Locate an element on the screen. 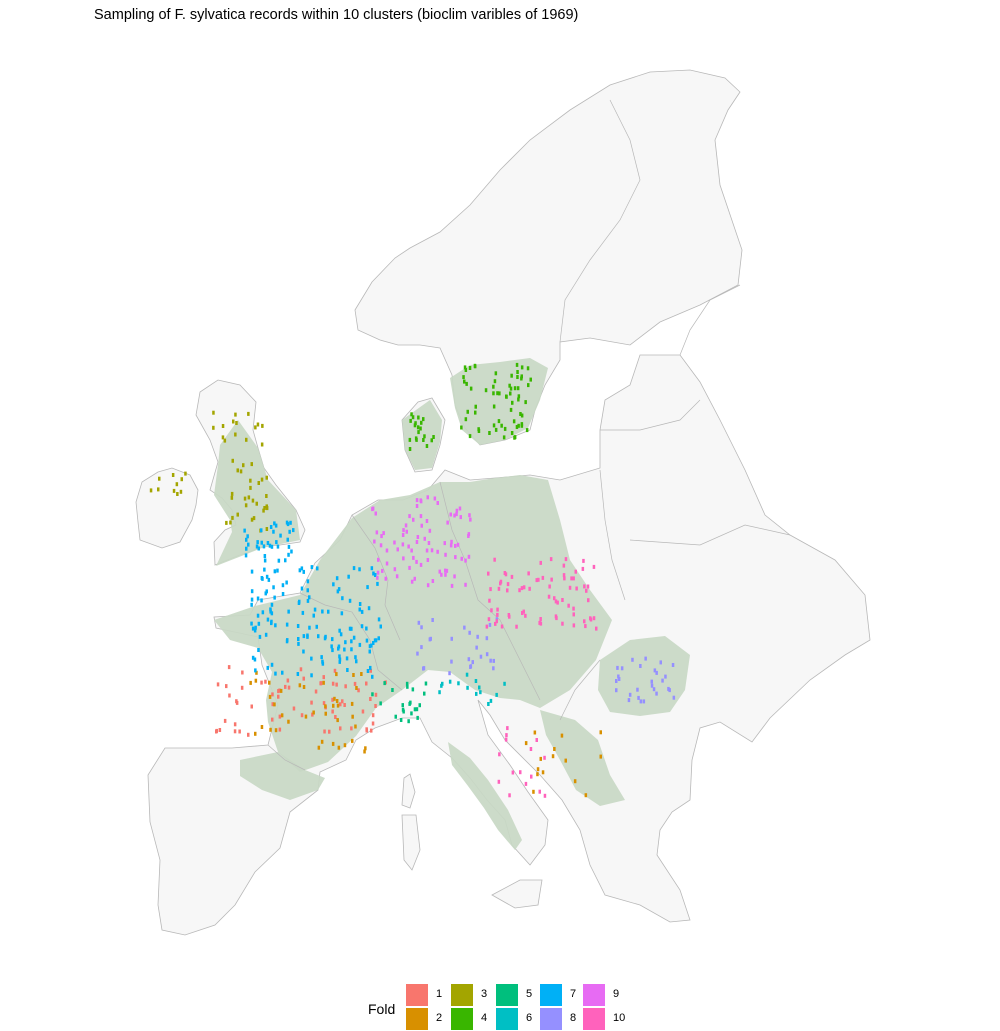  landmass-sardinia is located at coordinates (411, 842).